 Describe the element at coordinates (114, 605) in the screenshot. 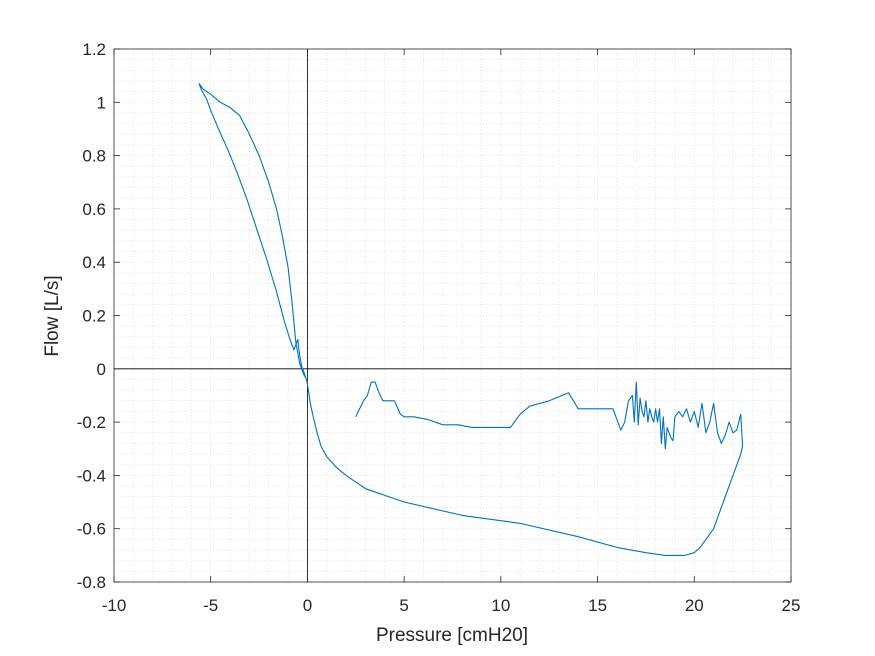

I see `x-tick-label: -10` at that location.